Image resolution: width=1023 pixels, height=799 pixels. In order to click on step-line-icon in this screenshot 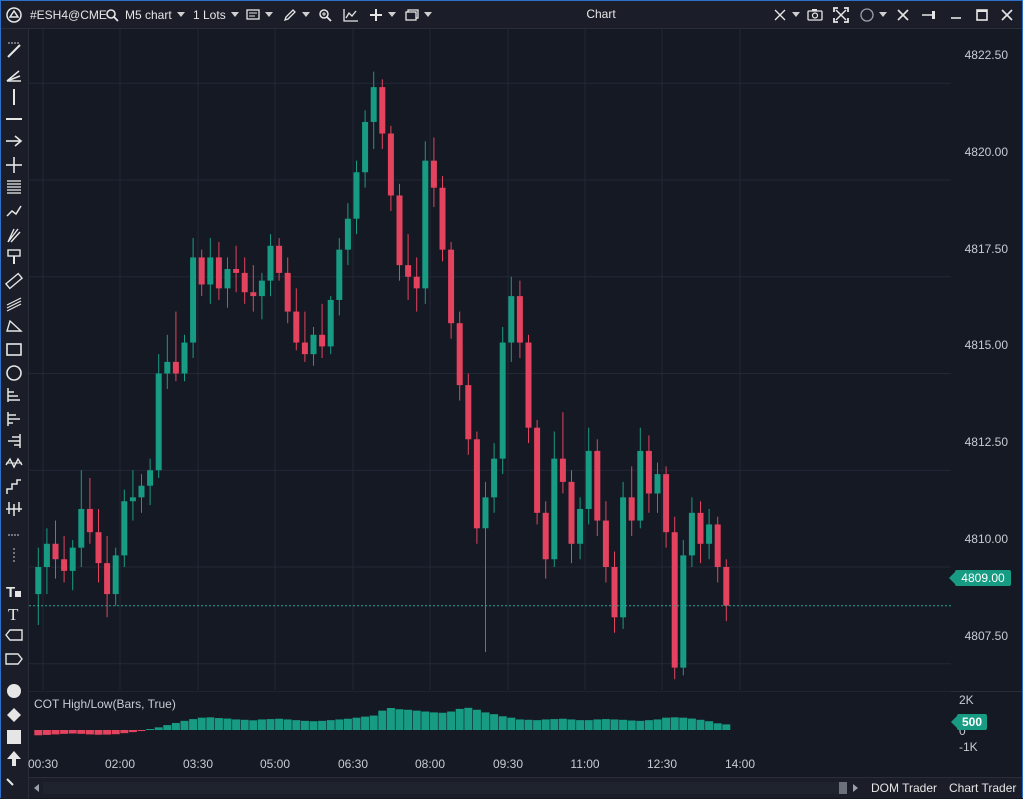, I will do `click(14, 487)`.